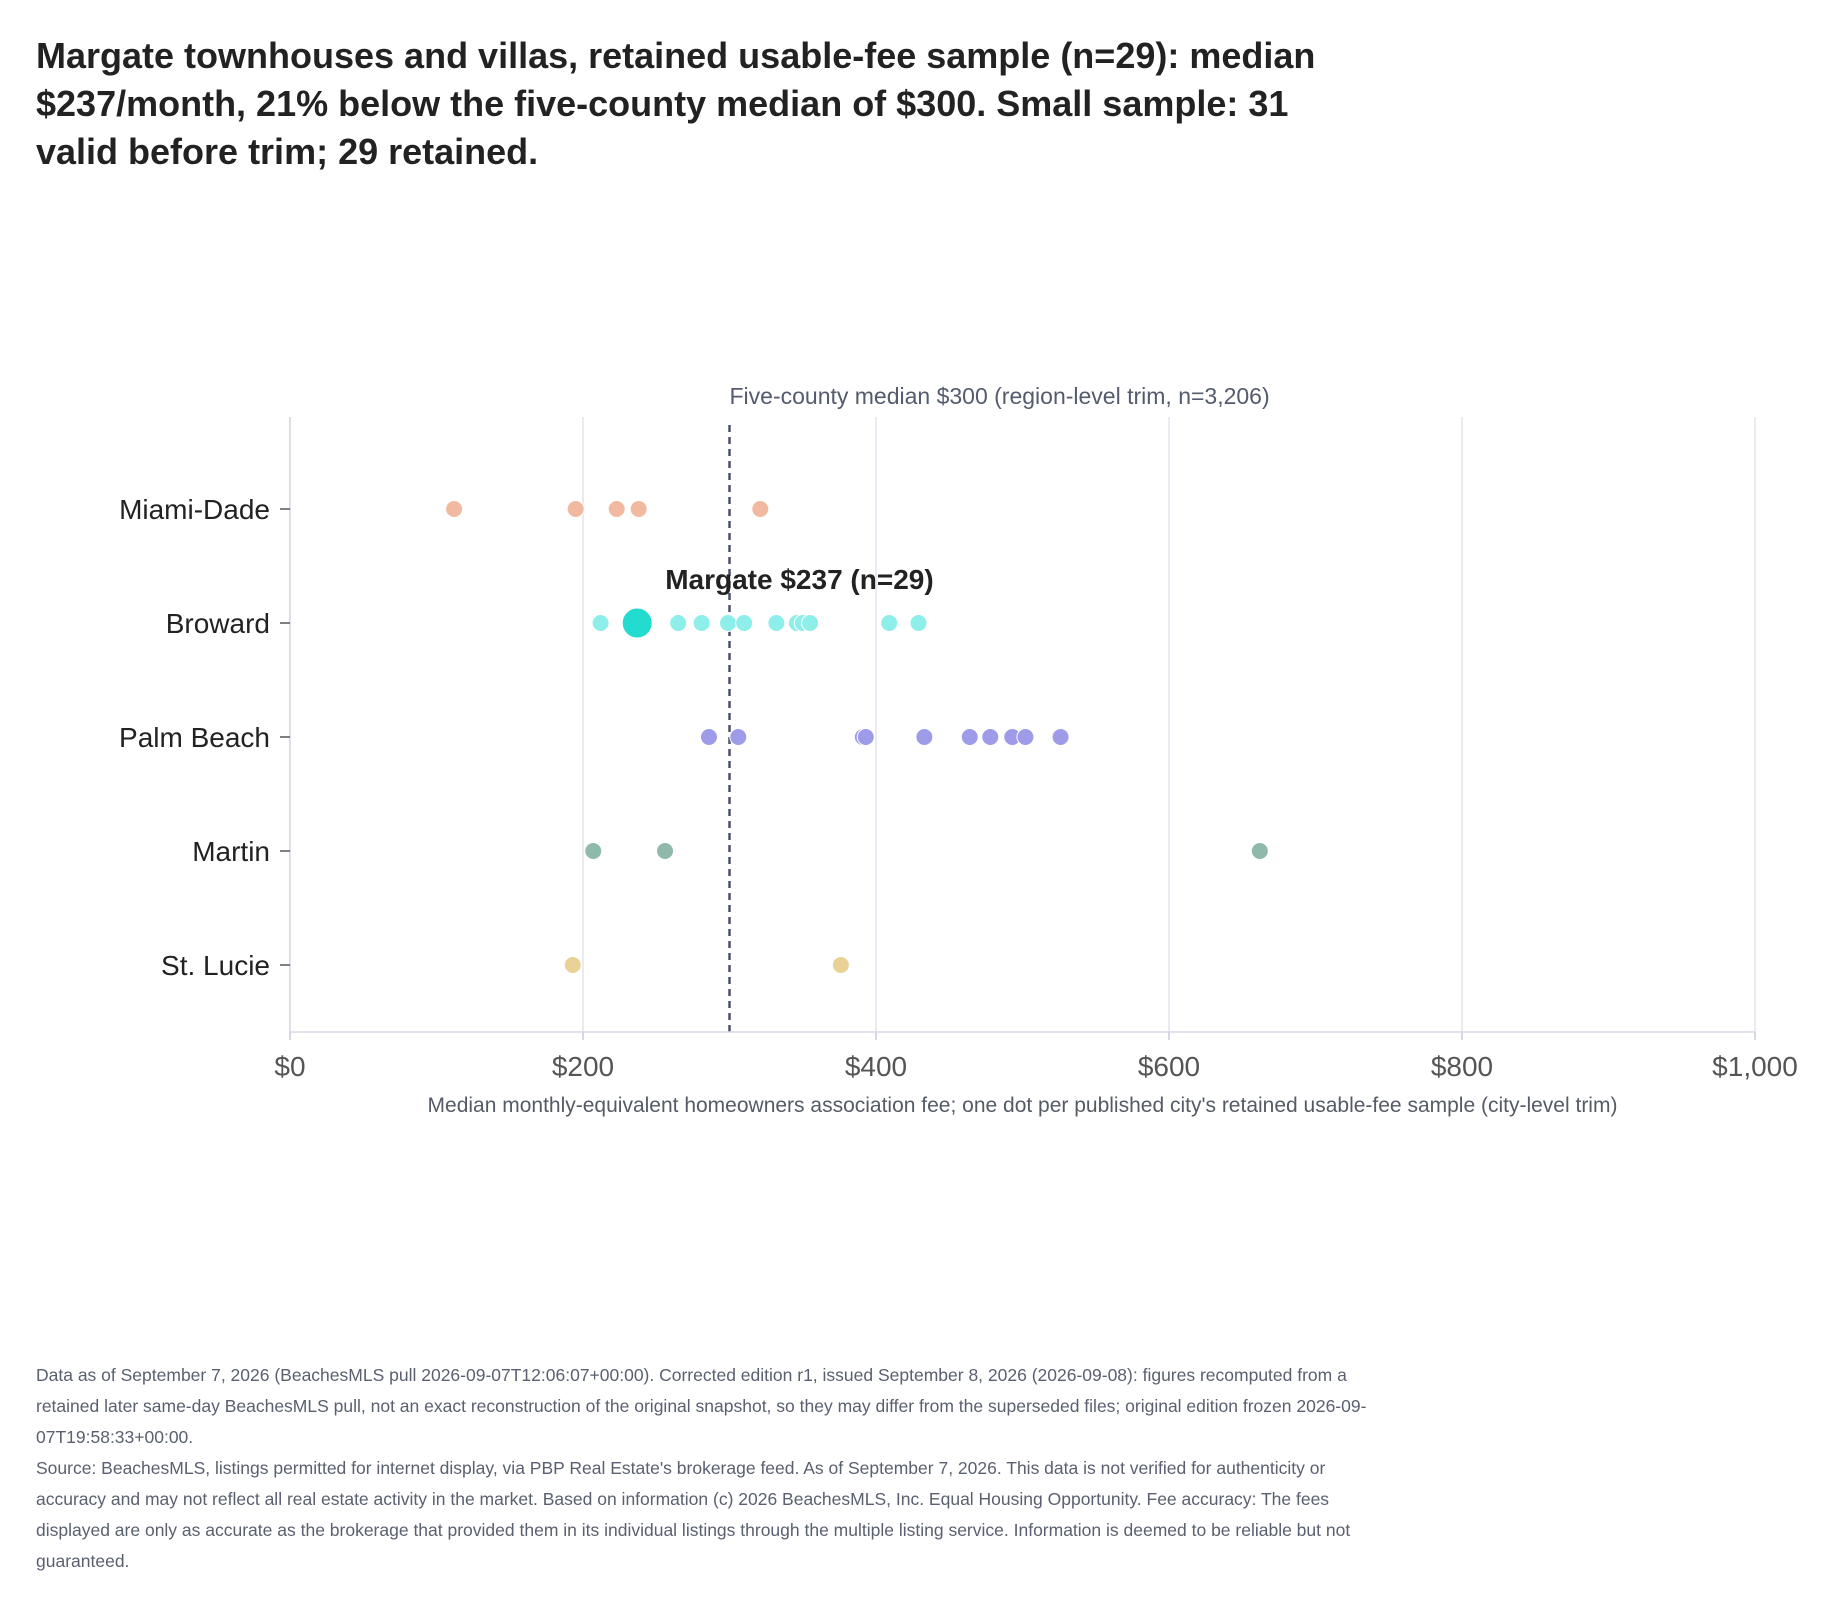  I want to click on x-tick-label: $0, so click(289, 1066).